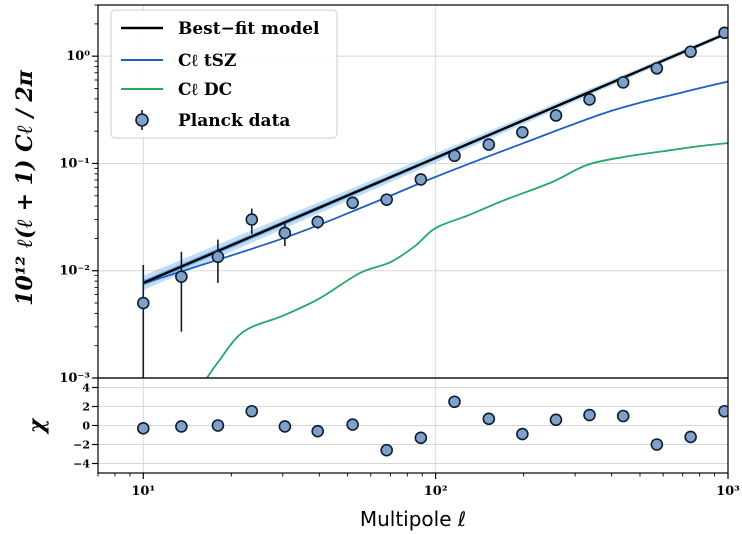 This screenshot has height=534, width=742. What do you see at coordinates (25, 187) in the screenshot?
I see `main-y-axis-label: 10¹² ℓ(ℓ + 1) Cℓ / 2π` at bounding box center [25, 187].